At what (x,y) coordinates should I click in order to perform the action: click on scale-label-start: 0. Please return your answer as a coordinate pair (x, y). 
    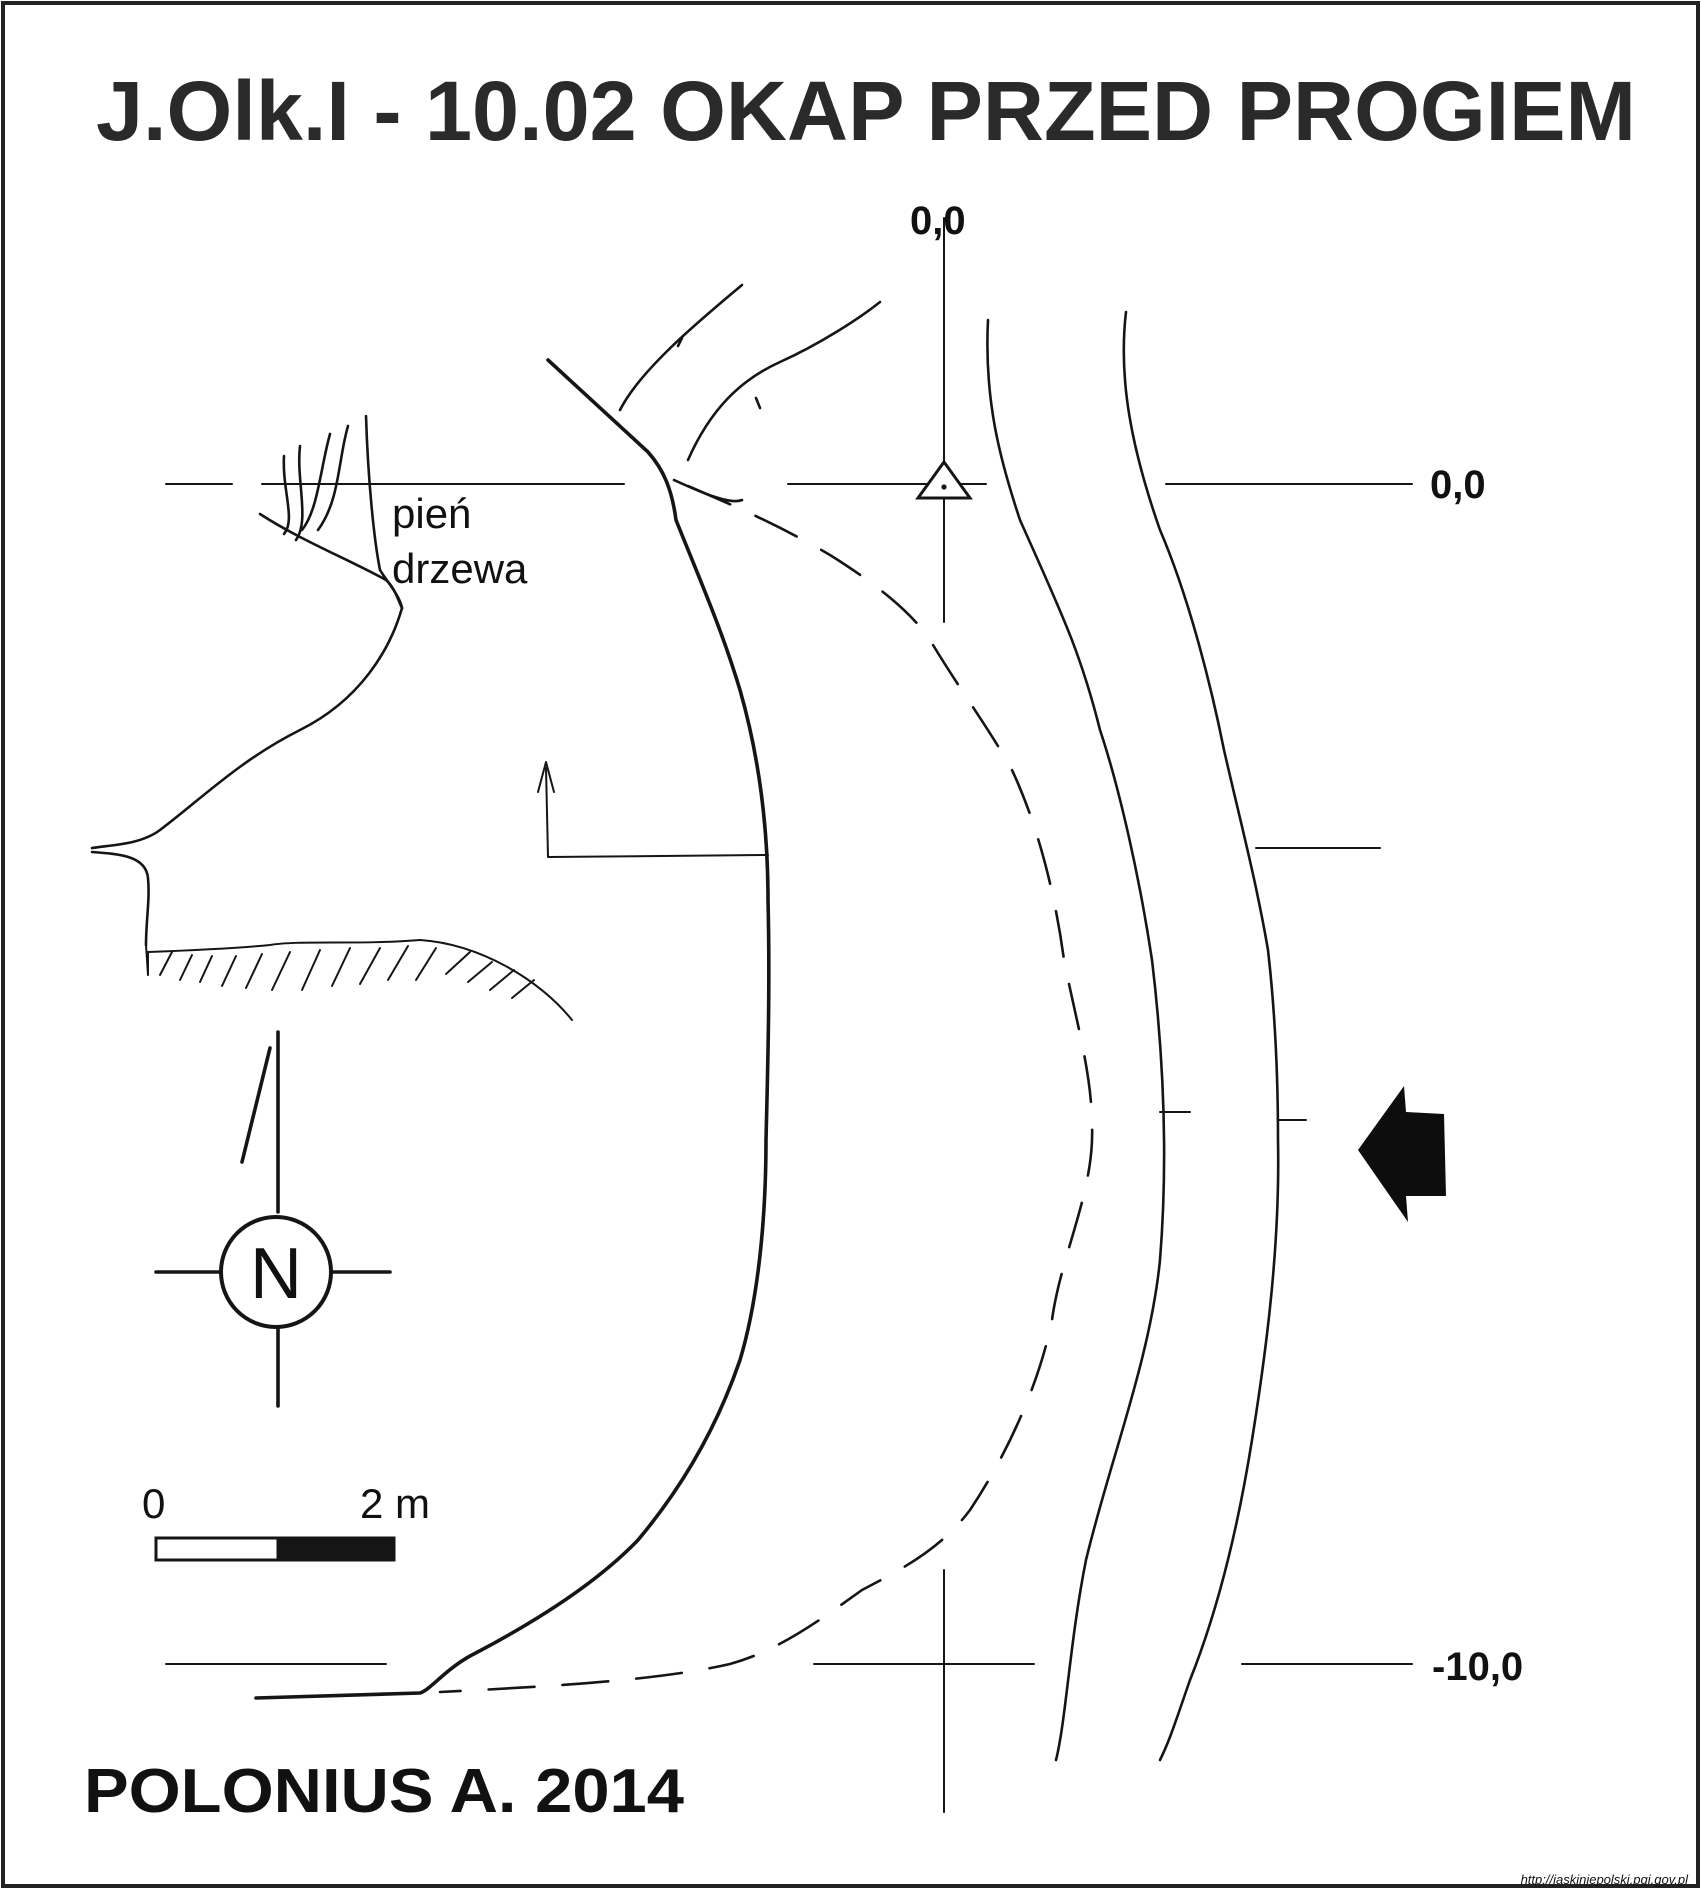
    Looking at the image, I should click on (153, 1503).